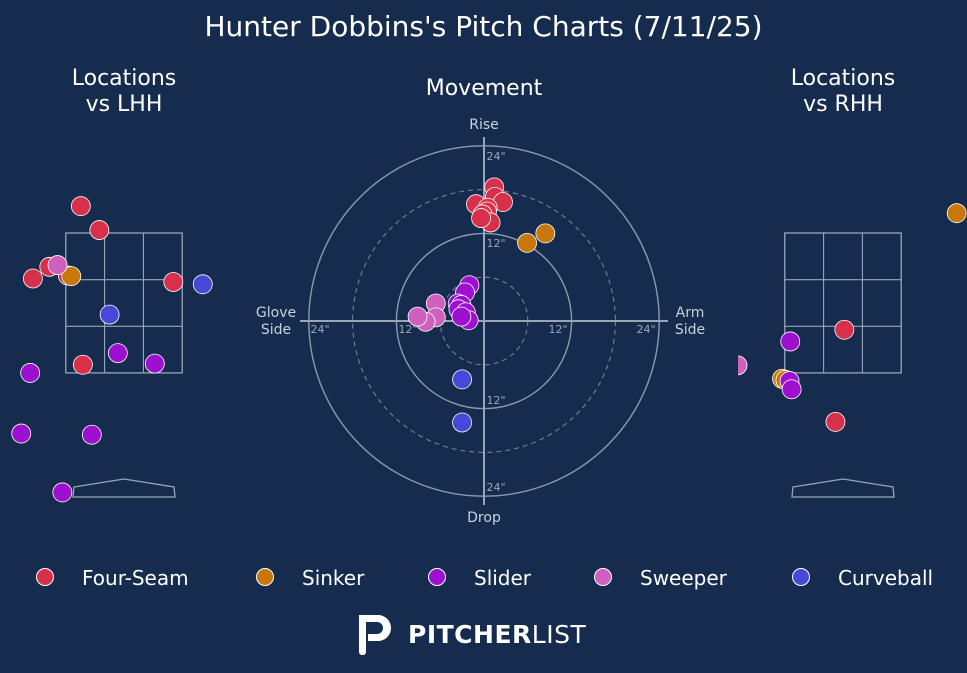  What do you see at coordinates (843, 78) in the screenshot?
I see `rhh-panel-title-line-1: Locations` at bounding box center [843, 78].